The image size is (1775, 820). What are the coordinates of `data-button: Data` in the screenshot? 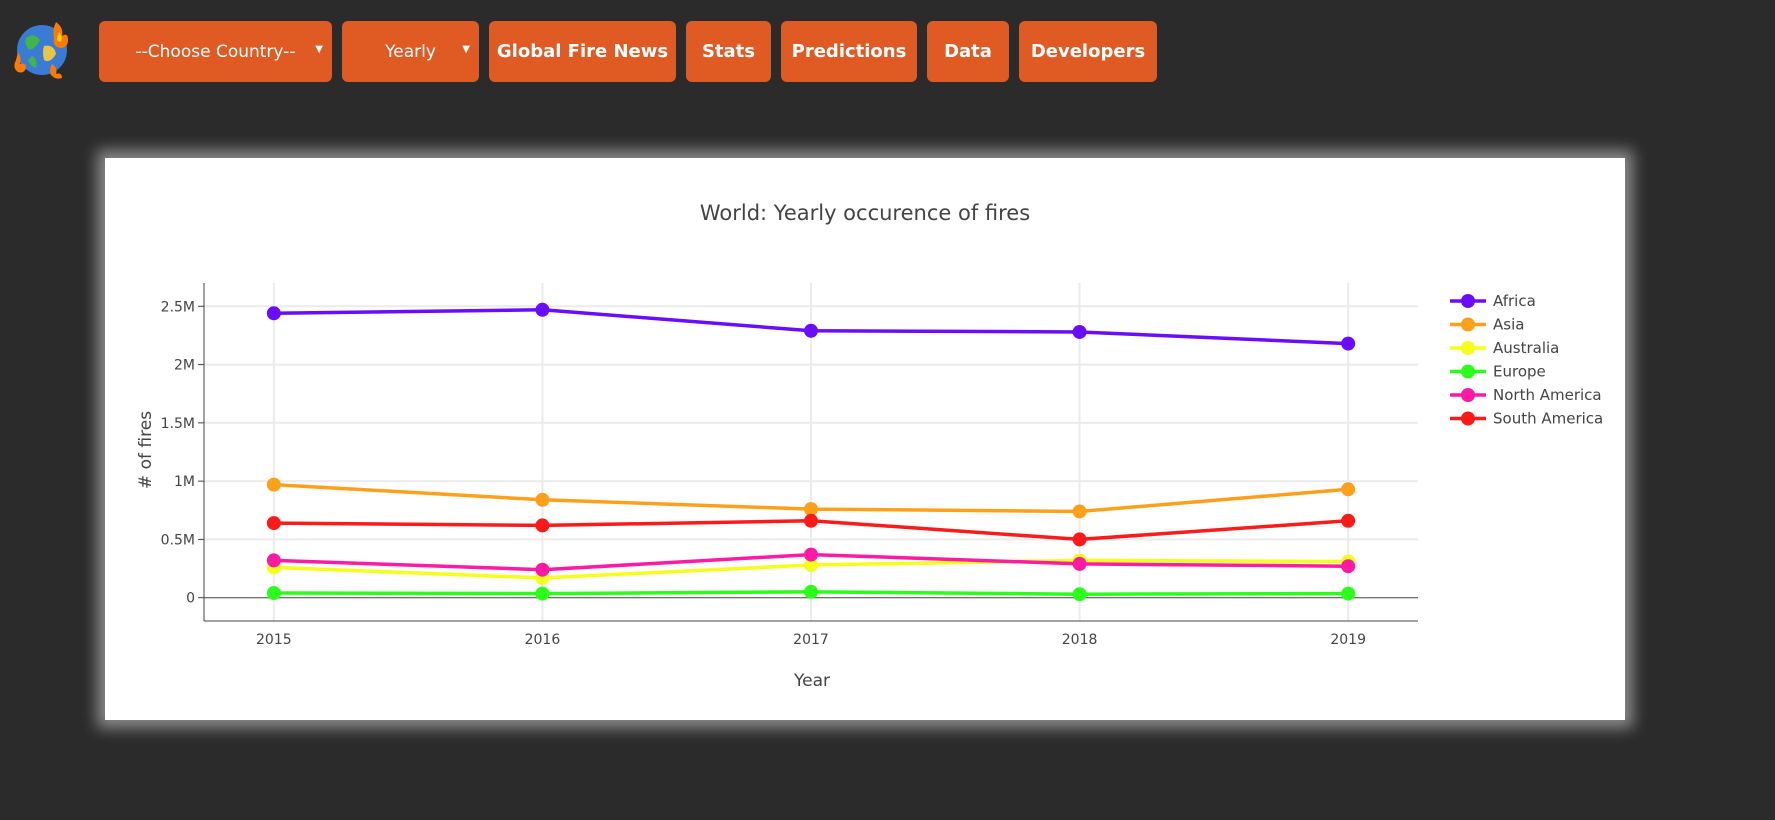 It's located at (968, 51).